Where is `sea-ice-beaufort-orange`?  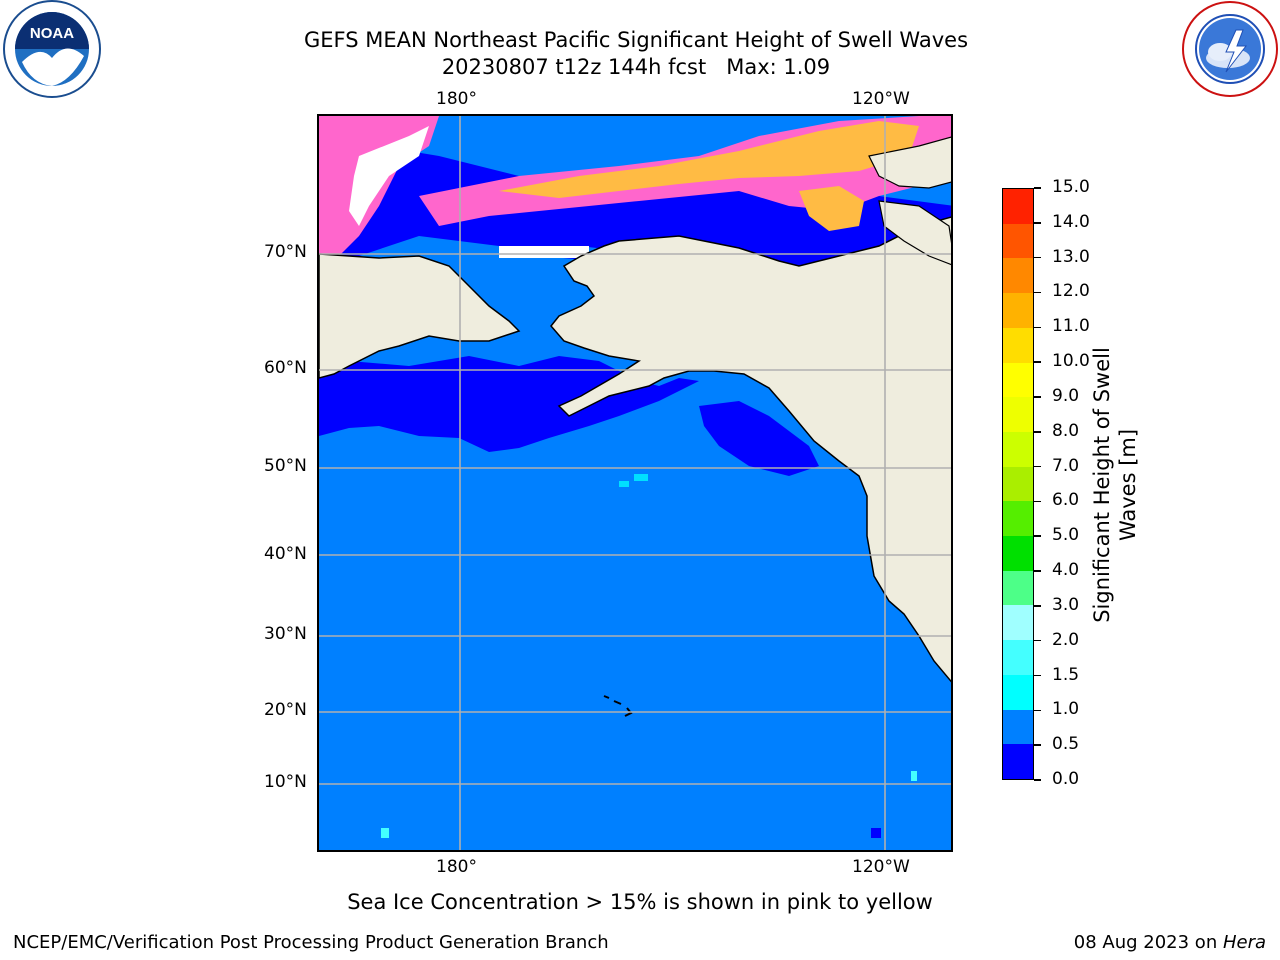 sea-ice-beaufort-orange is located at coordinates (831, 208).